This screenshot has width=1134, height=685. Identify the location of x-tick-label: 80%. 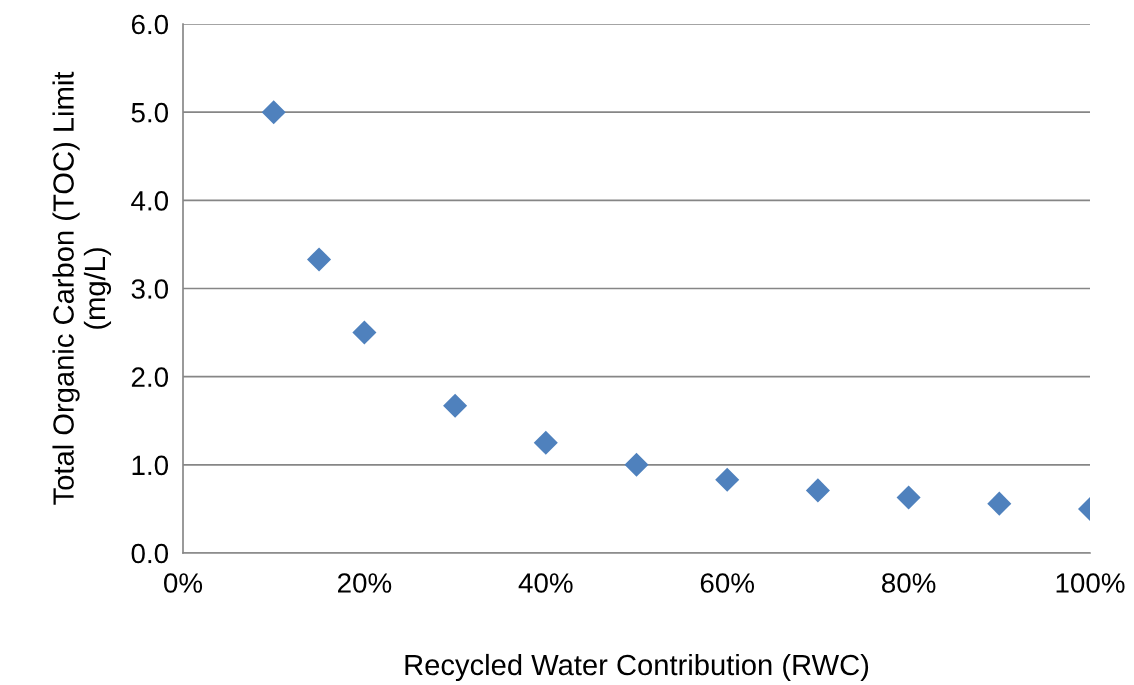
(909, 583).